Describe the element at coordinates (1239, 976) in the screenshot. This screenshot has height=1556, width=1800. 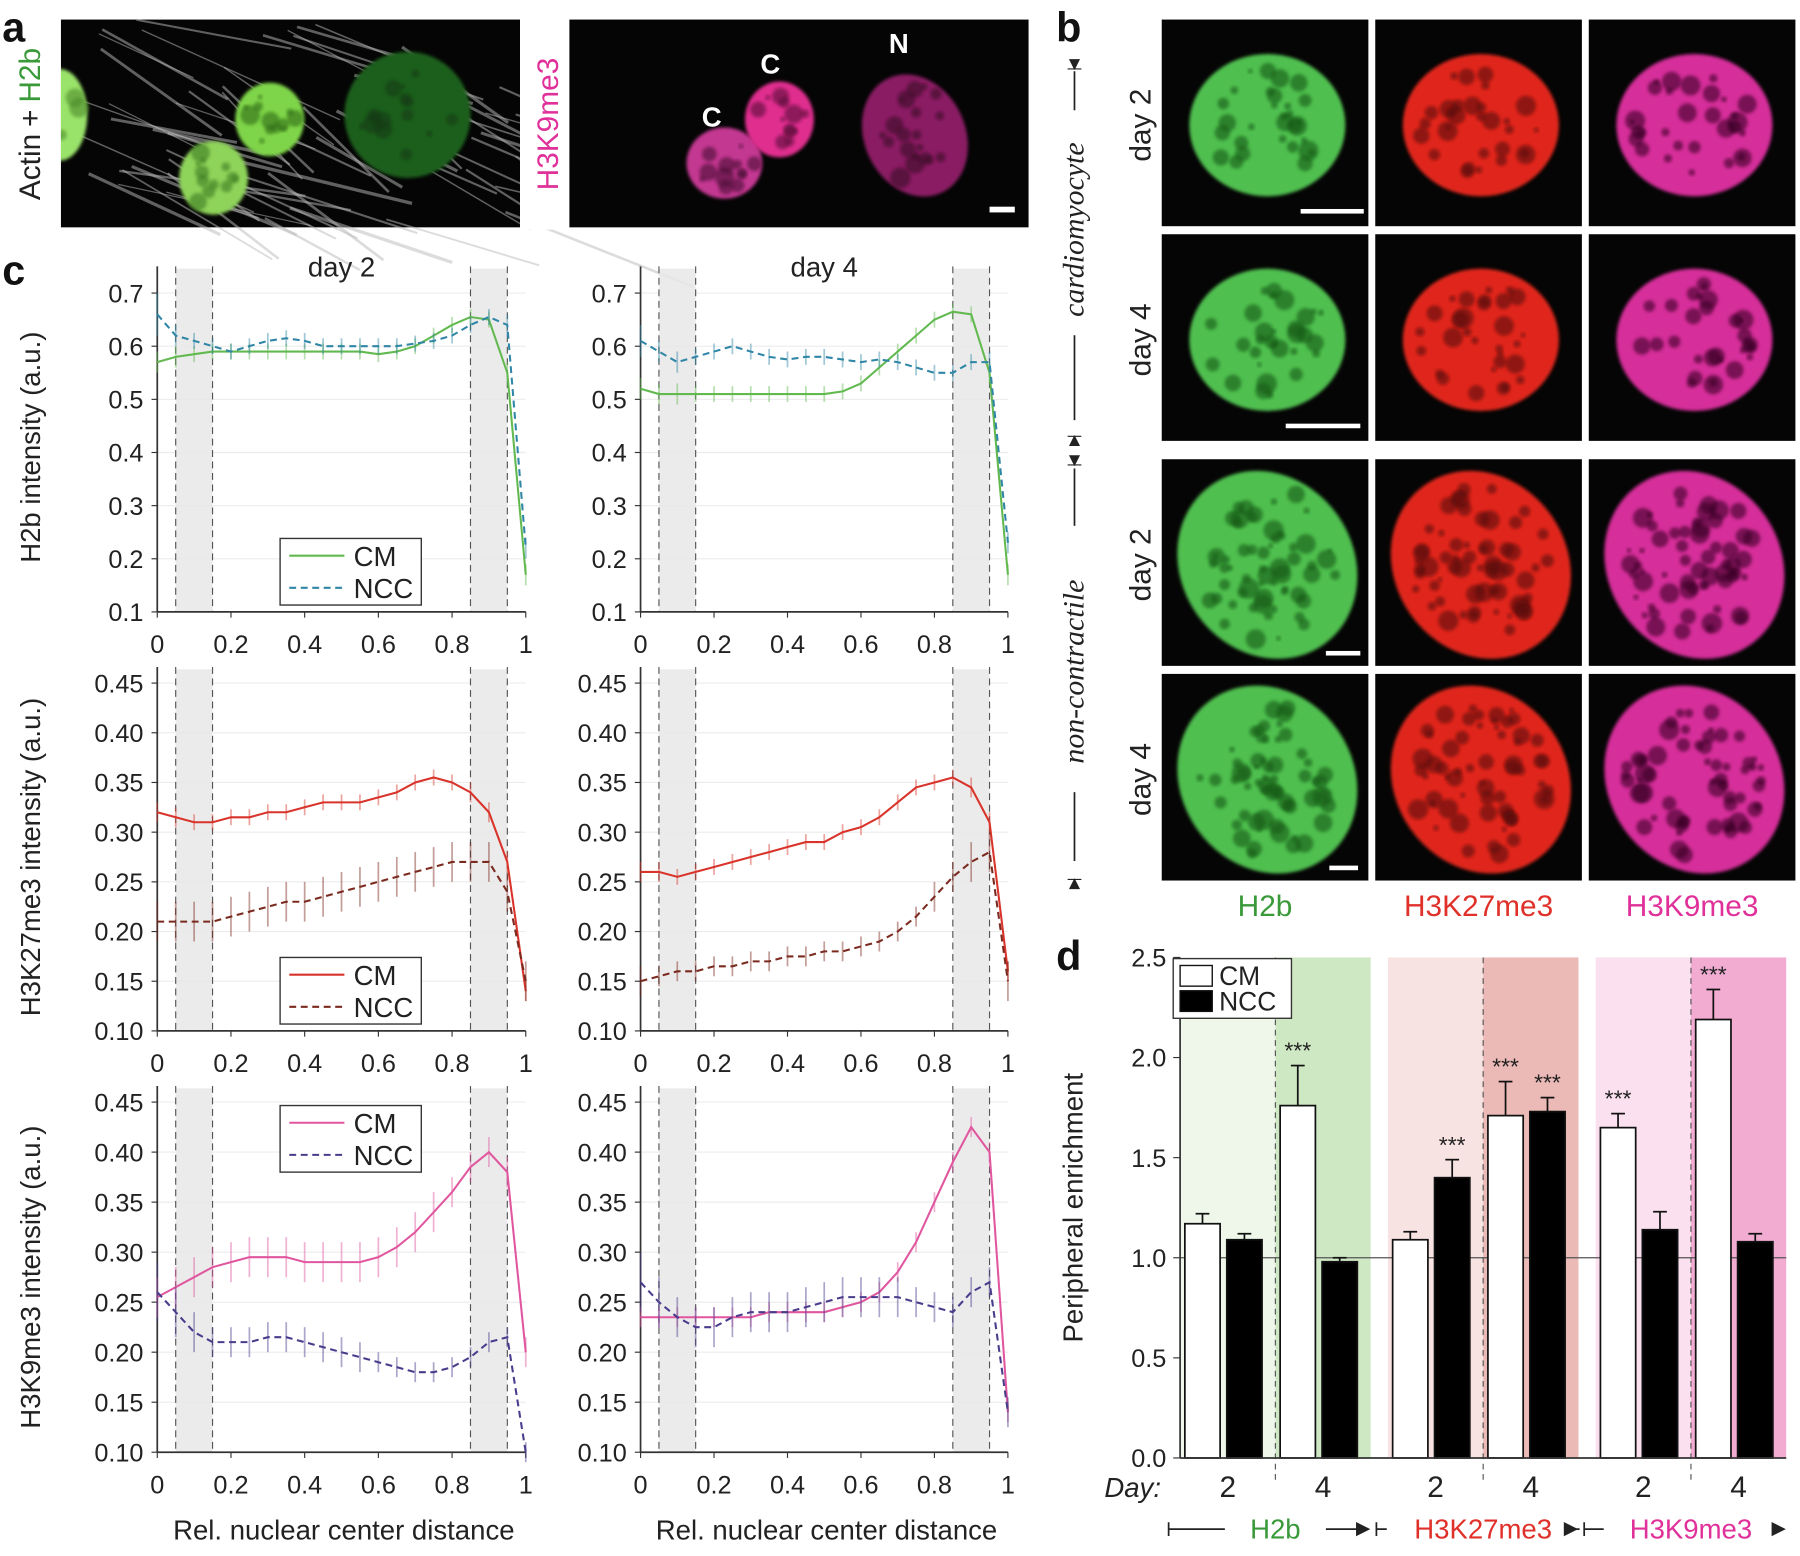
I see `legend-label: CM` at that location.